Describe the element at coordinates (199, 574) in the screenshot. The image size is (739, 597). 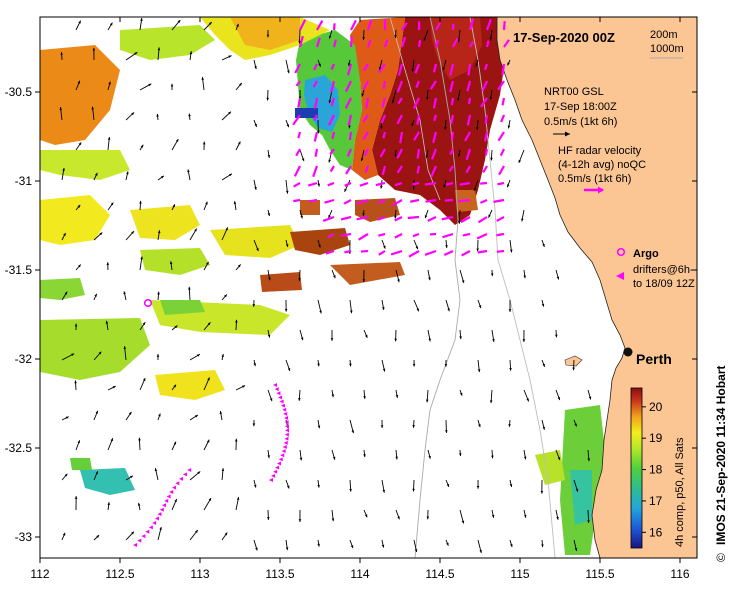
I see `x-tick-label: 113` at that location.